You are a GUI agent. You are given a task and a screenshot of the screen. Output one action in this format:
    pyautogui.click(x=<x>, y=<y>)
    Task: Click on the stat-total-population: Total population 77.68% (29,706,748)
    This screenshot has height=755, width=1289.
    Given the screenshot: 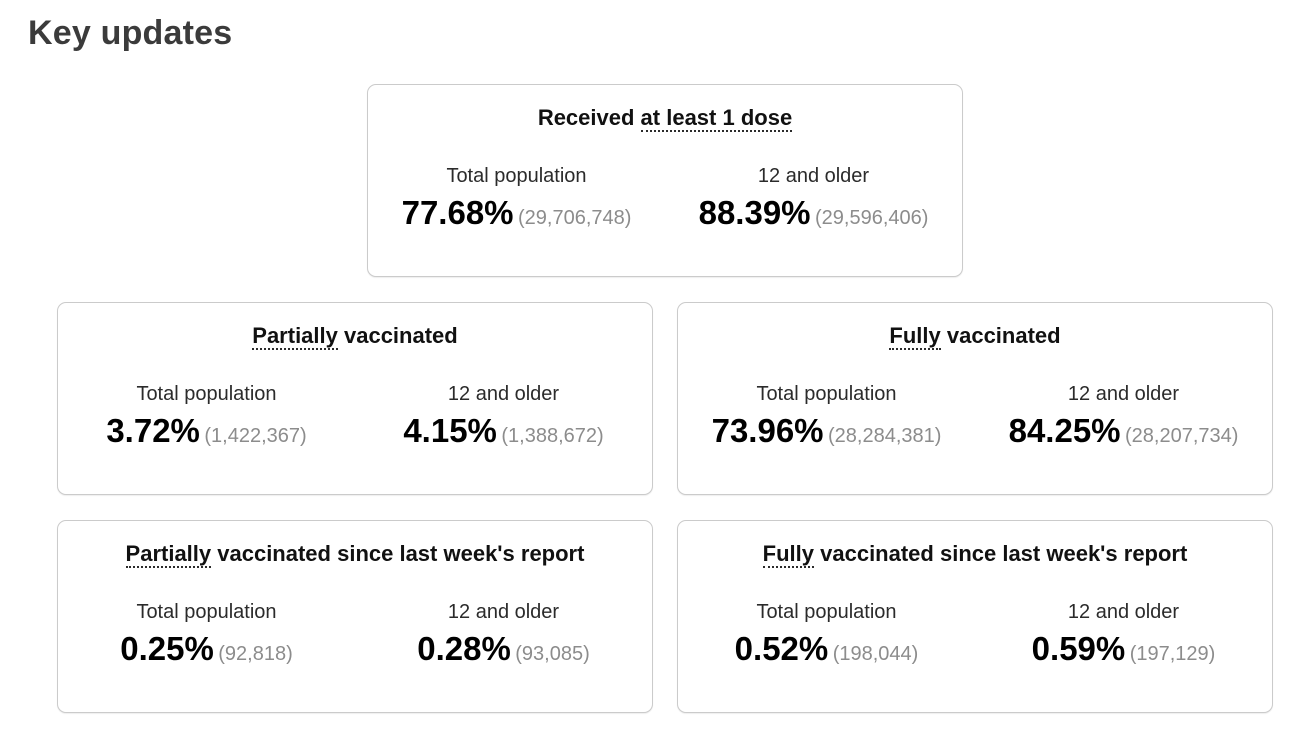 What is the action you would take?
    pyautogui.click(x=516, y=198)
    